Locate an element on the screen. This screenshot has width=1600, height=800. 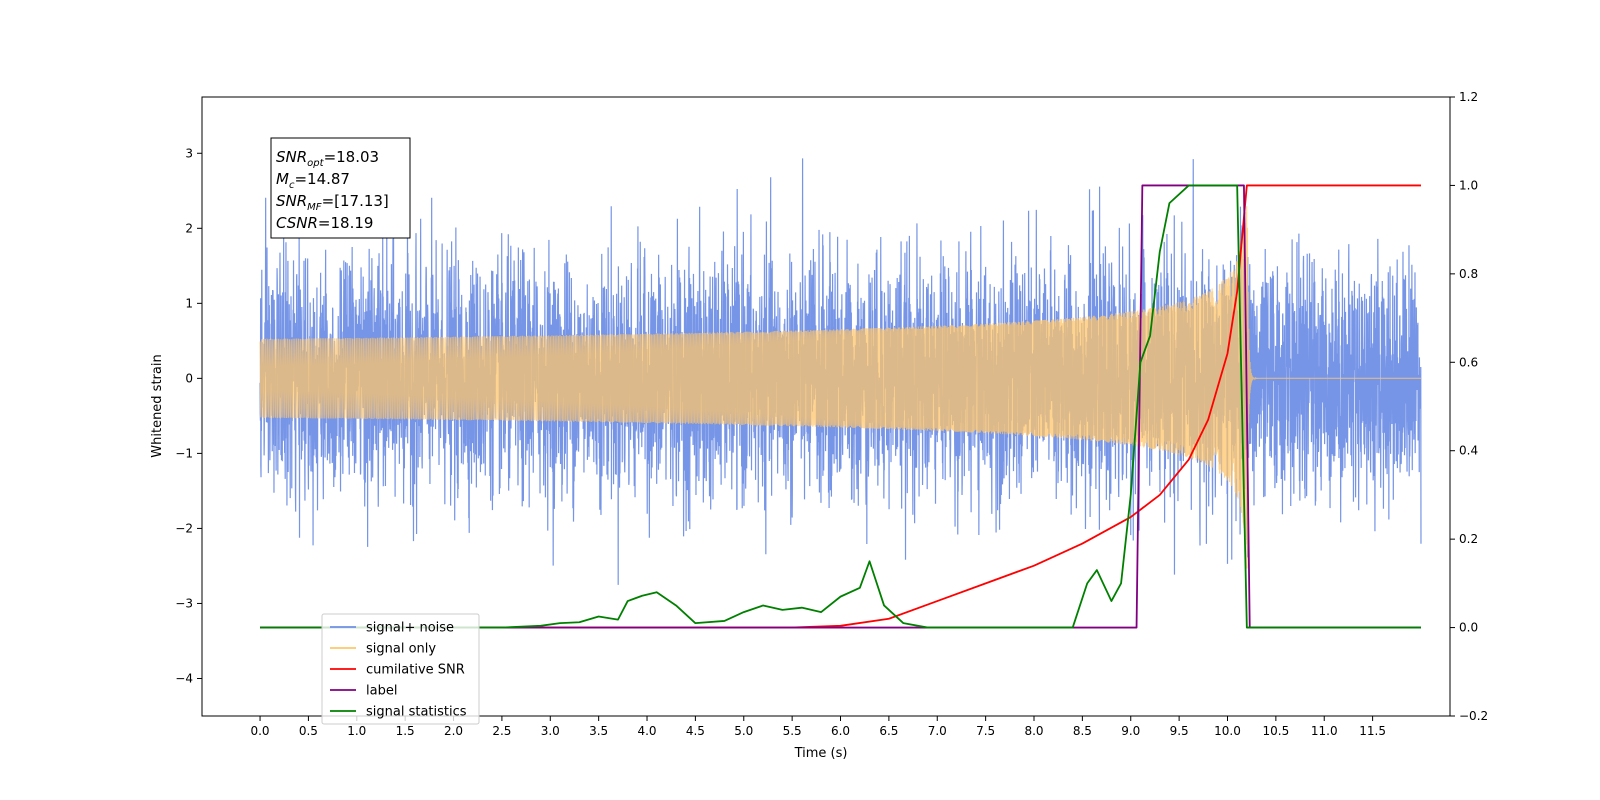
x-tick-label: 10.5 is located at coordinates (1276, 731).